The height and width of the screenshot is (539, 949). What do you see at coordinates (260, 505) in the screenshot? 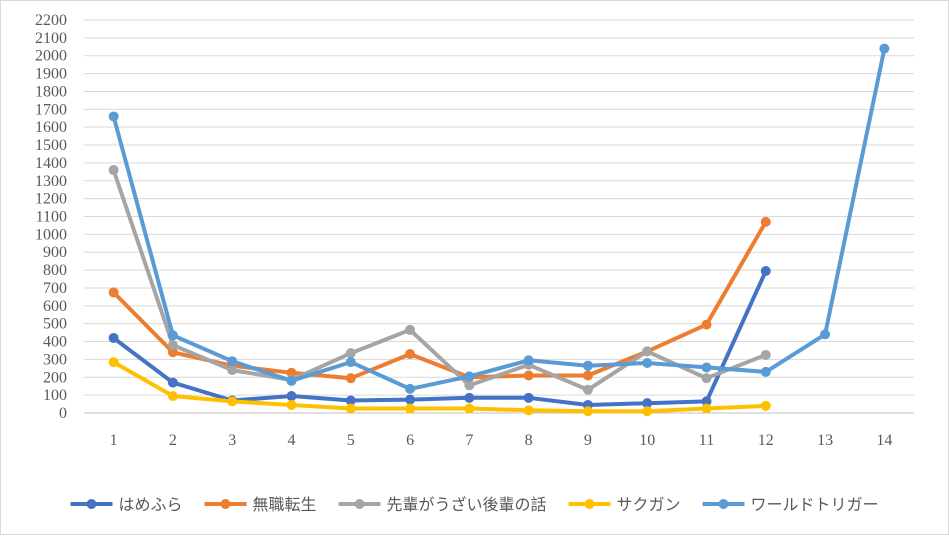
I see `legend-item: 無職転生` at bounding box center [260, 505].